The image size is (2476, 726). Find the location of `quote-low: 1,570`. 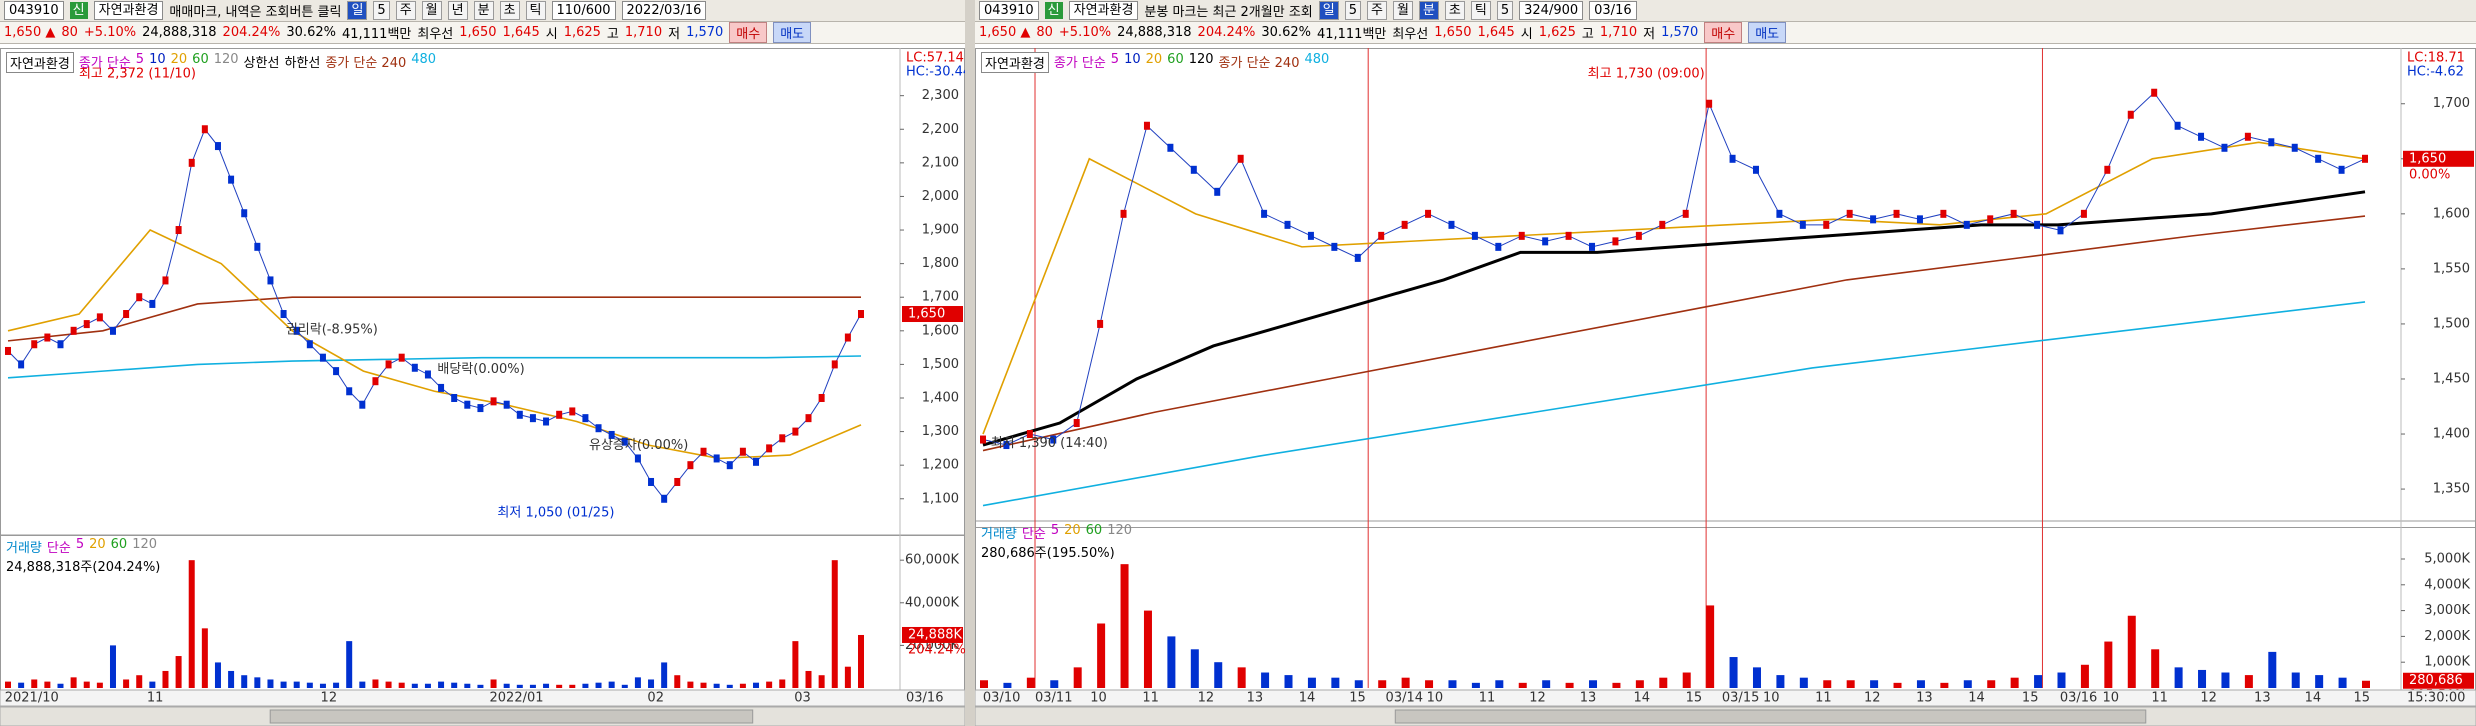

quote-low: 1,570 is located at coordinates (705, 32).